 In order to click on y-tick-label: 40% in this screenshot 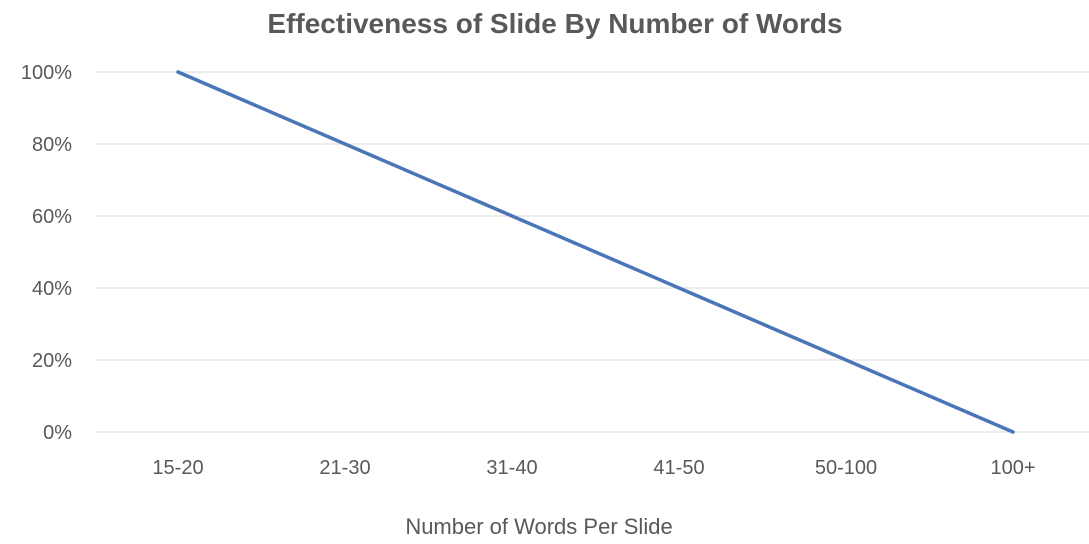, I will do `click(52, 289)`.